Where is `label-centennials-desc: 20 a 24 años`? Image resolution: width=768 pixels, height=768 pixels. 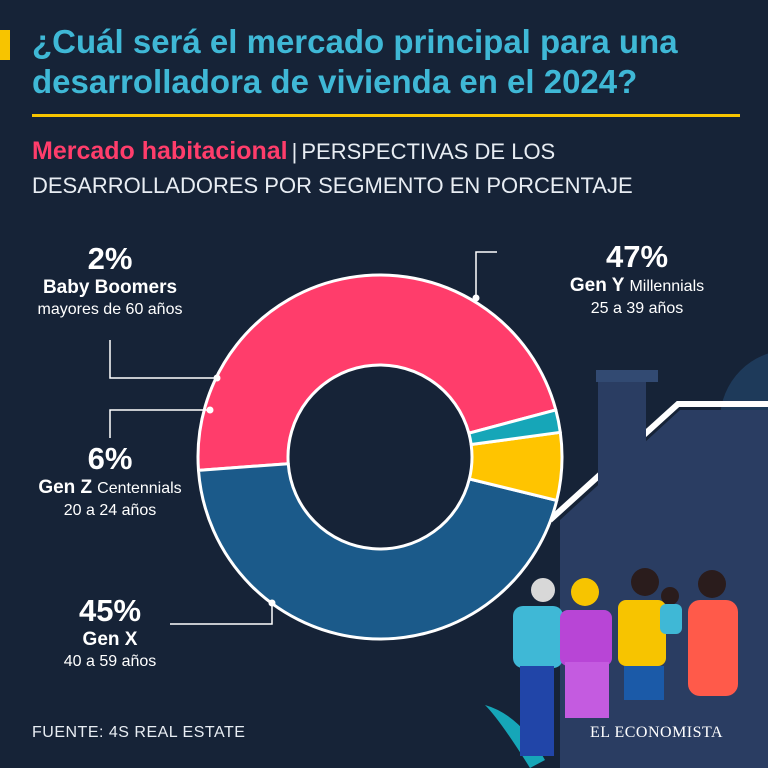
label-centennials-desc: 20 a 24 años is located at coordinates (110, 510).